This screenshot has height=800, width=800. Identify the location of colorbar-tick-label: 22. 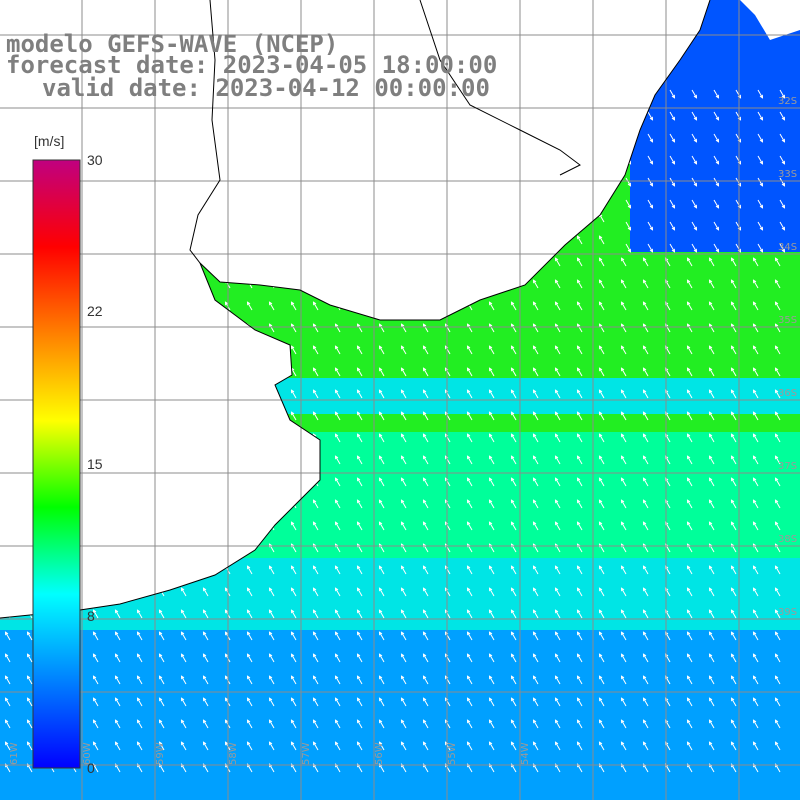
(95, 311).